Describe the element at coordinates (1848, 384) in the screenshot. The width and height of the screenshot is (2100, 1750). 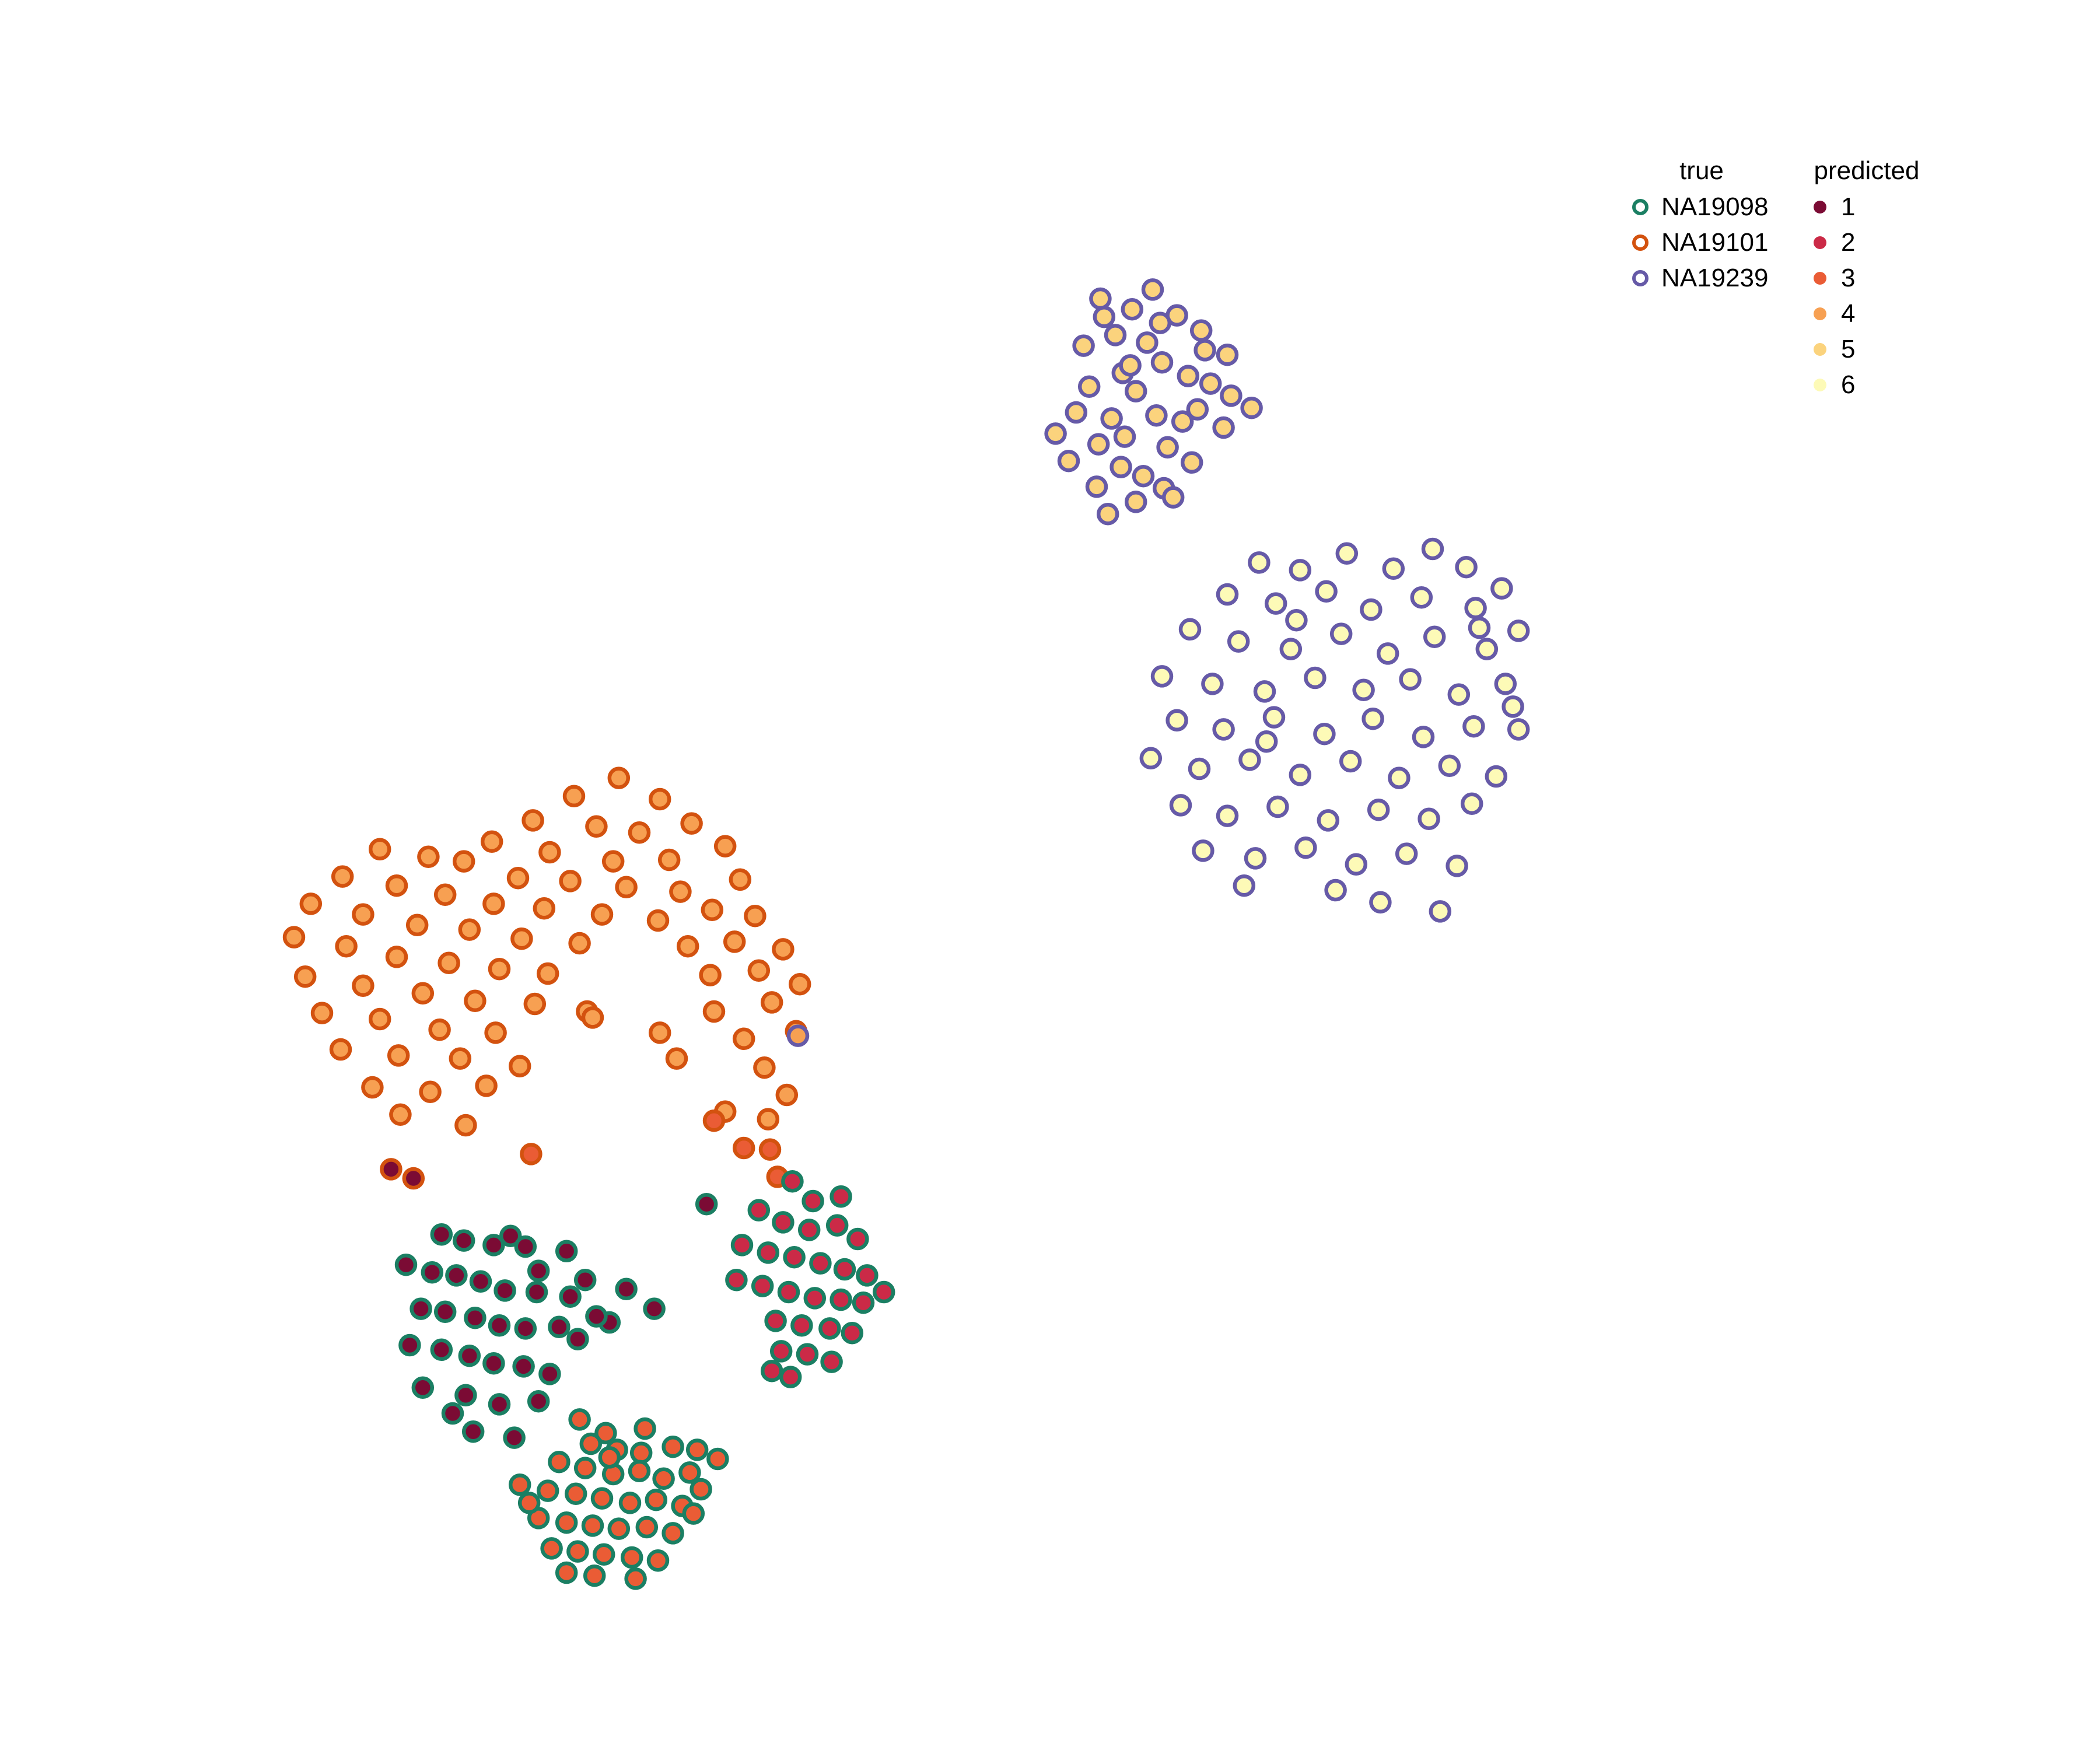
I see `legend-predicted-label: 6` at that location.